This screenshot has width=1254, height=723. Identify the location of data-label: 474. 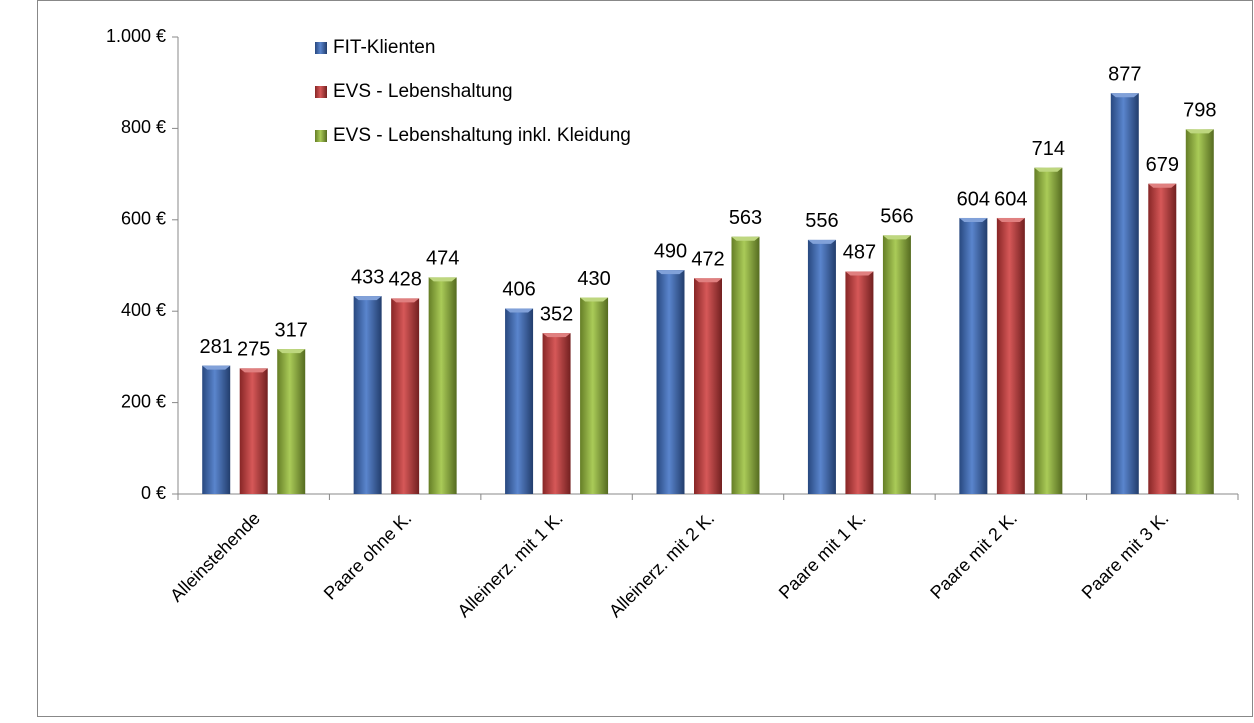
(442, 259).